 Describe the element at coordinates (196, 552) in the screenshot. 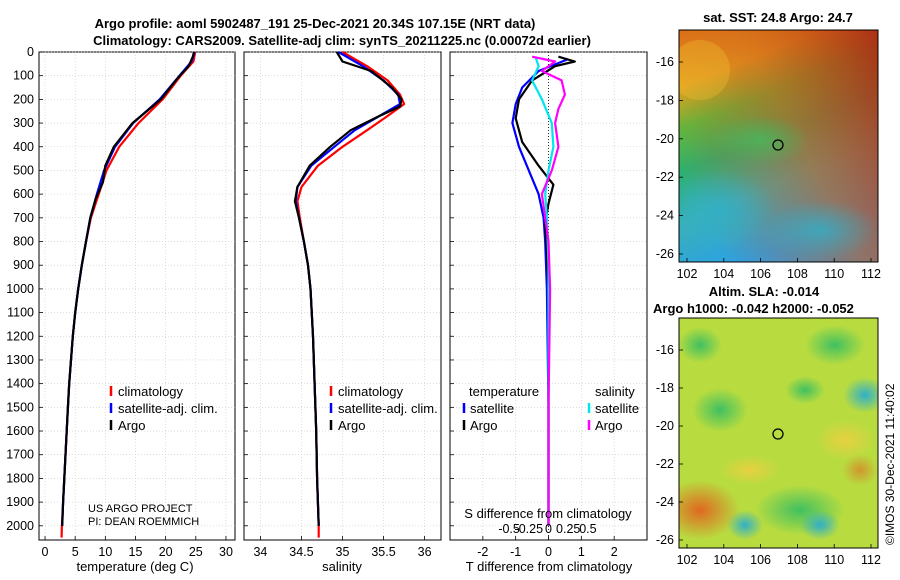

I see `temperature-x-tick-label: 25` at that location.